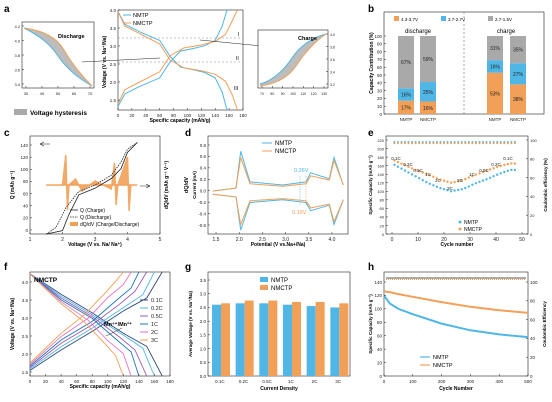 This screenshot has height=402, width=552. Describe the element at coordinates (406, 108) in the screenshot. I see `bar-value-label: 17%` at that location.